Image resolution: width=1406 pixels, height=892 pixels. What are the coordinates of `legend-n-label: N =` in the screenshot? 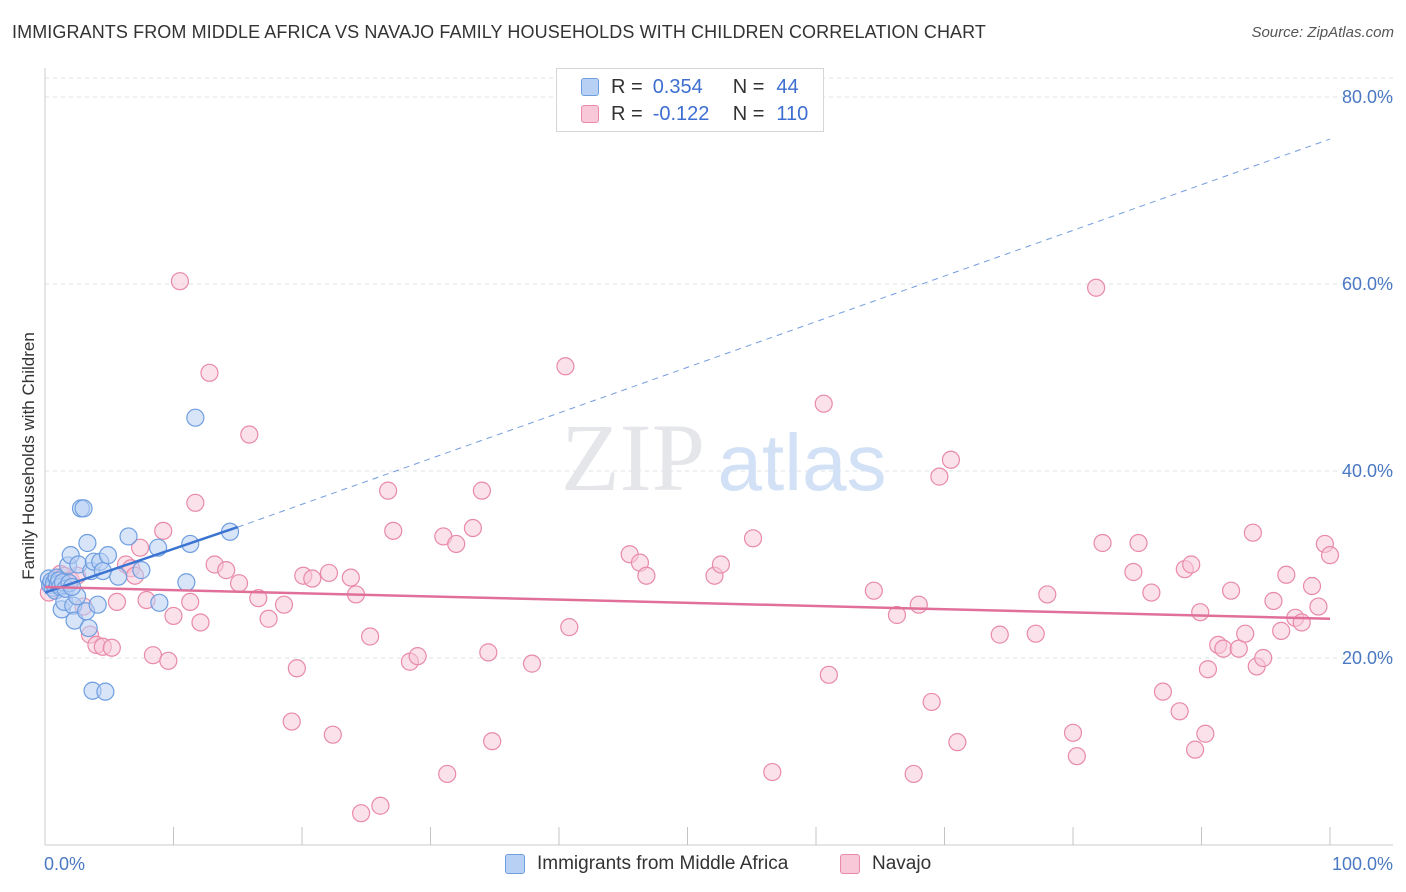 It's located at (748, 113).